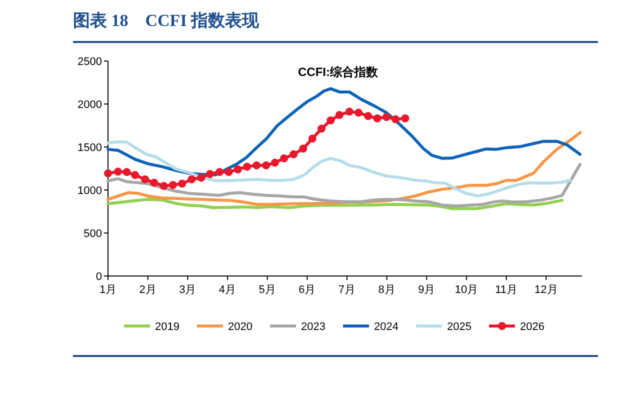 The height and width of the screenshot is (398, 620). Describe the element at coordinates (166, 20) in the screenshot. I see `chart-title: 图表 18 CCFI 指数表现` at that location.